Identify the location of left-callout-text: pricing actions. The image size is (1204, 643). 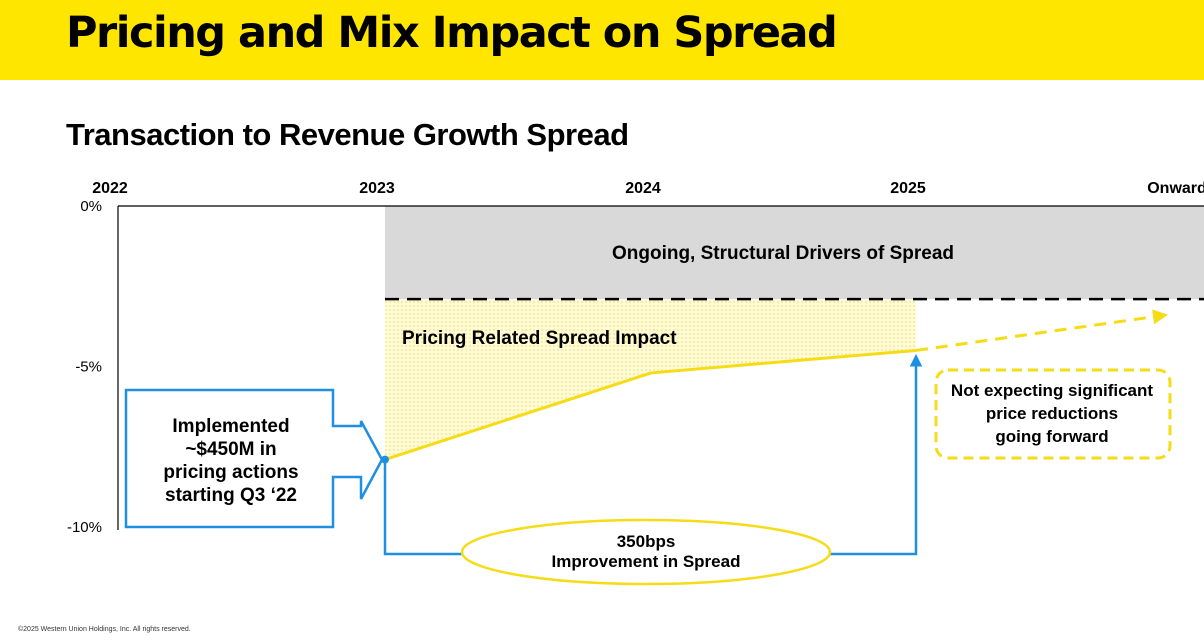
(230, 472).